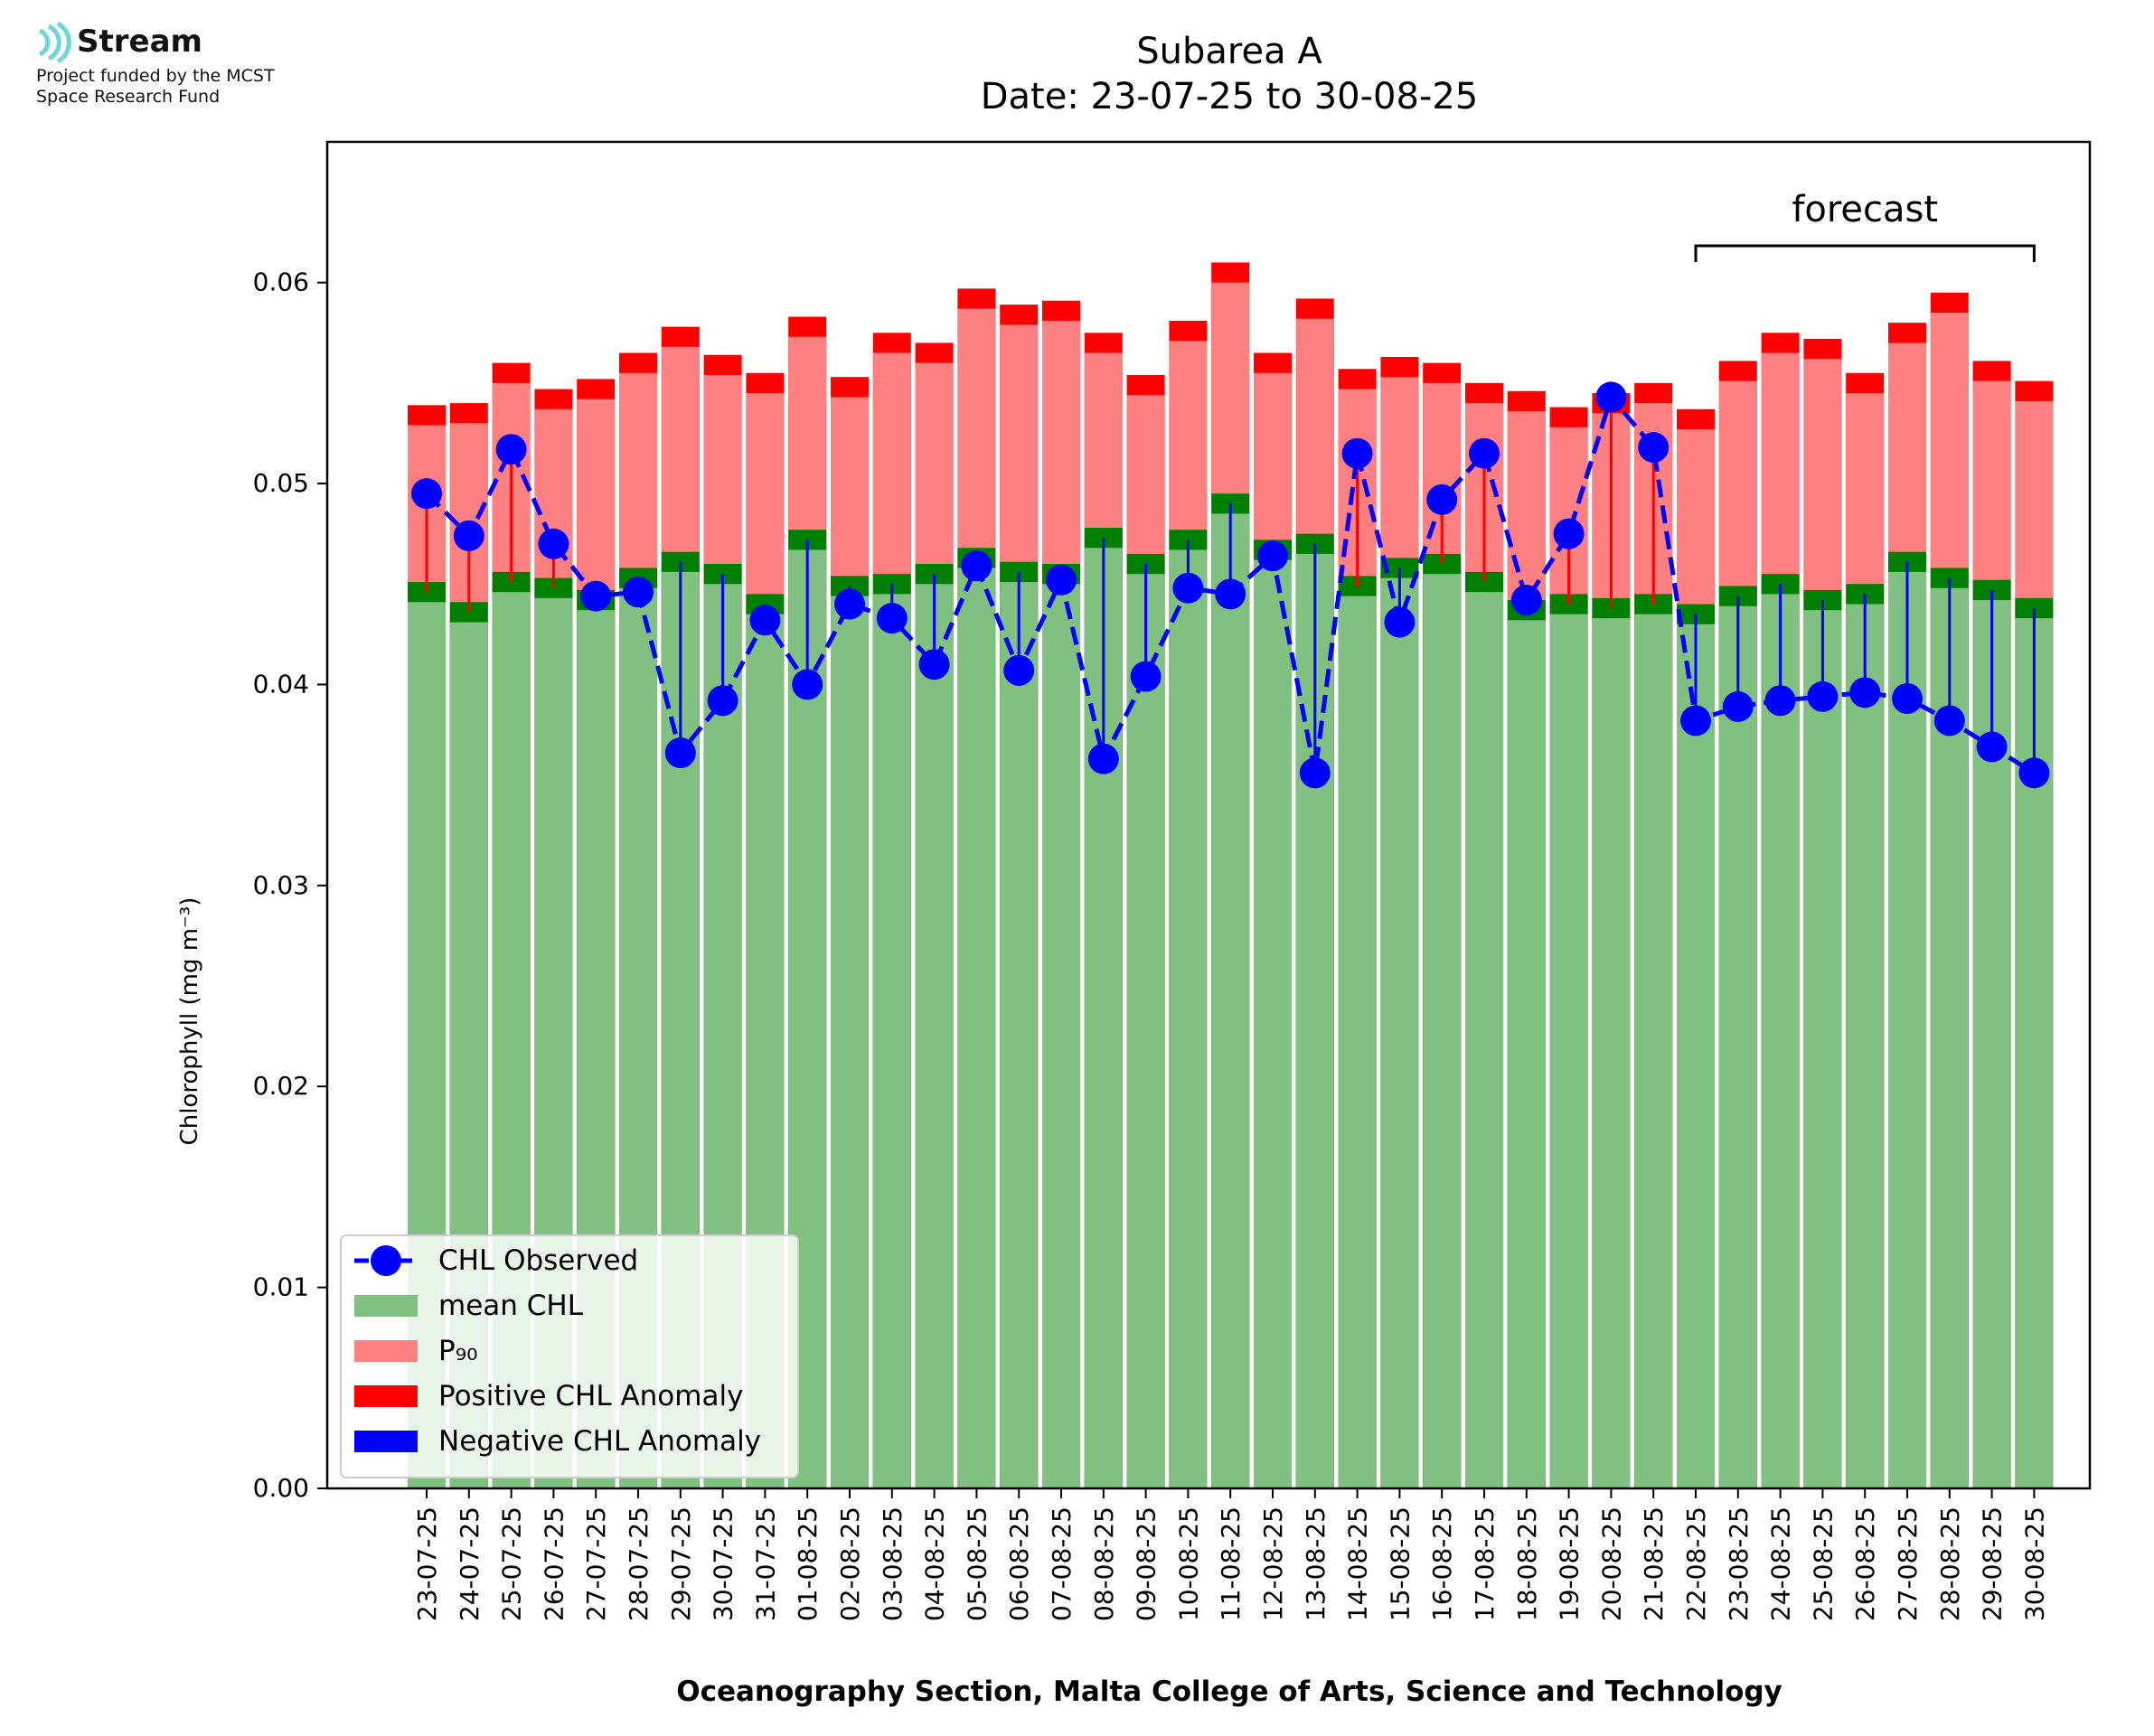 The height and width of the screenshot is (1736, 2154). What do you see at coordinates (1358, 1564) in the screenshot?
I see `x-tick-label: 14-08-25` at bounding box center [1358, 1564].